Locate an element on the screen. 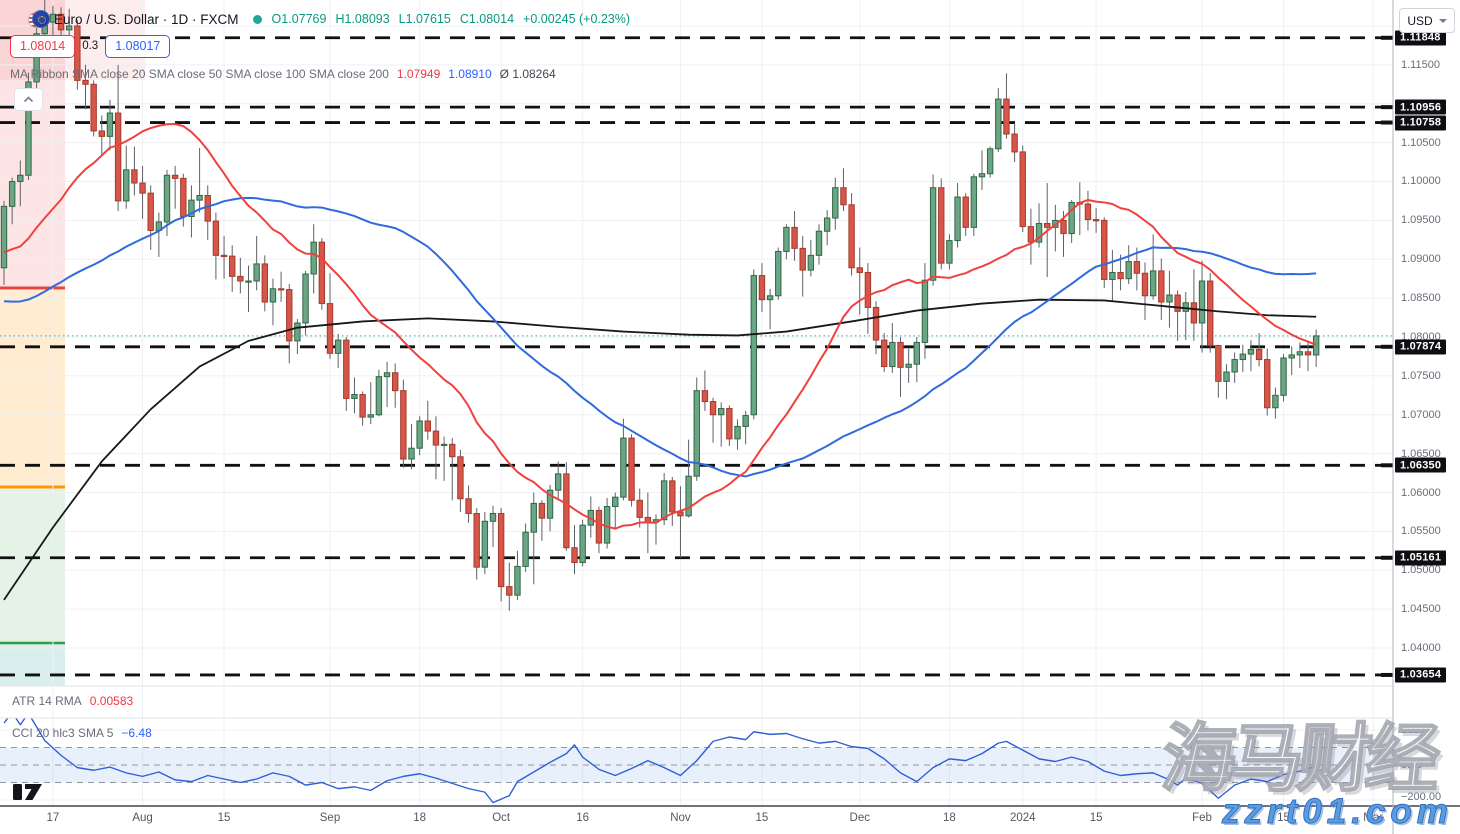  time-tick-label: Mar is located at coordinates (1373, 818).